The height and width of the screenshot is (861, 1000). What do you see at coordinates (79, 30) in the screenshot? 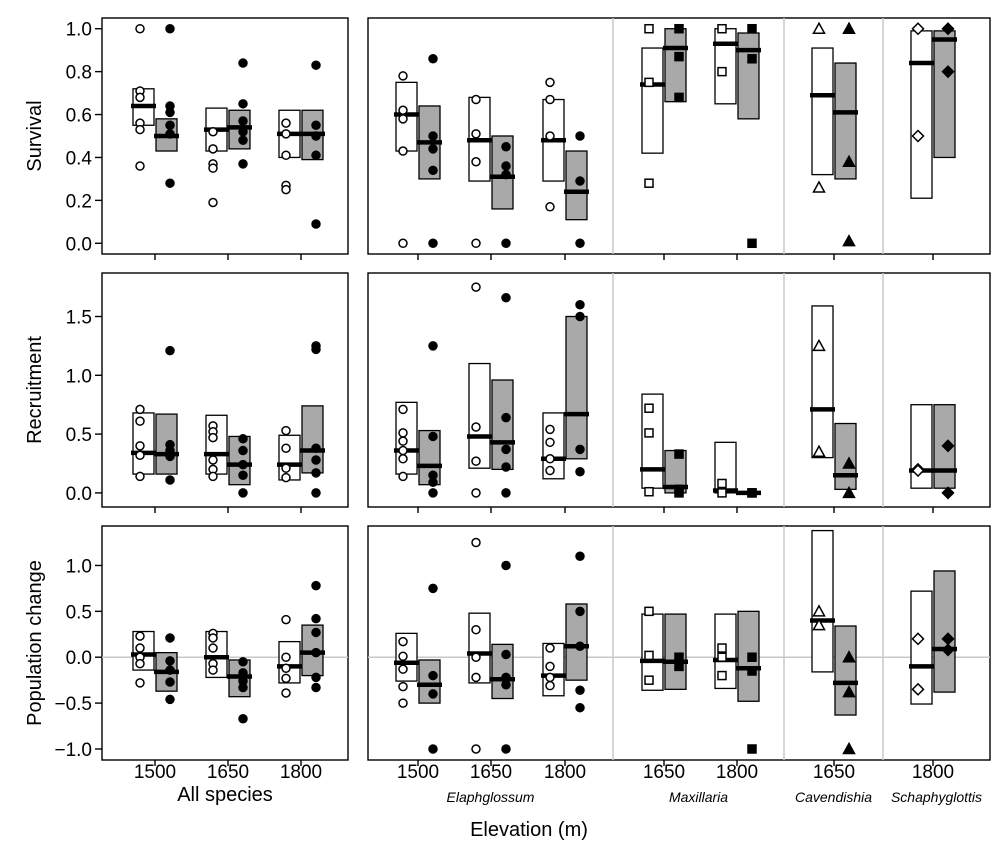
I see `y-tick-label: 1.0` at bounding box center [79, 30].